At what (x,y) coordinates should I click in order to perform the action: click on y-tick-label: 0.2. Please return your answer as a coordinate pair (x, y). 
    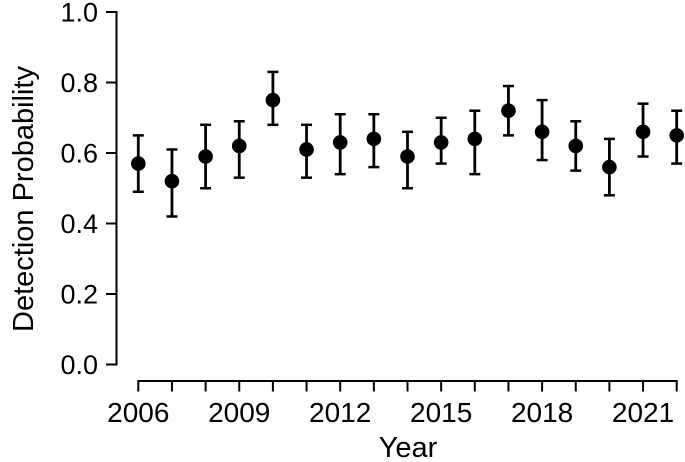
    Looking at the image, I should click on (79, 295).